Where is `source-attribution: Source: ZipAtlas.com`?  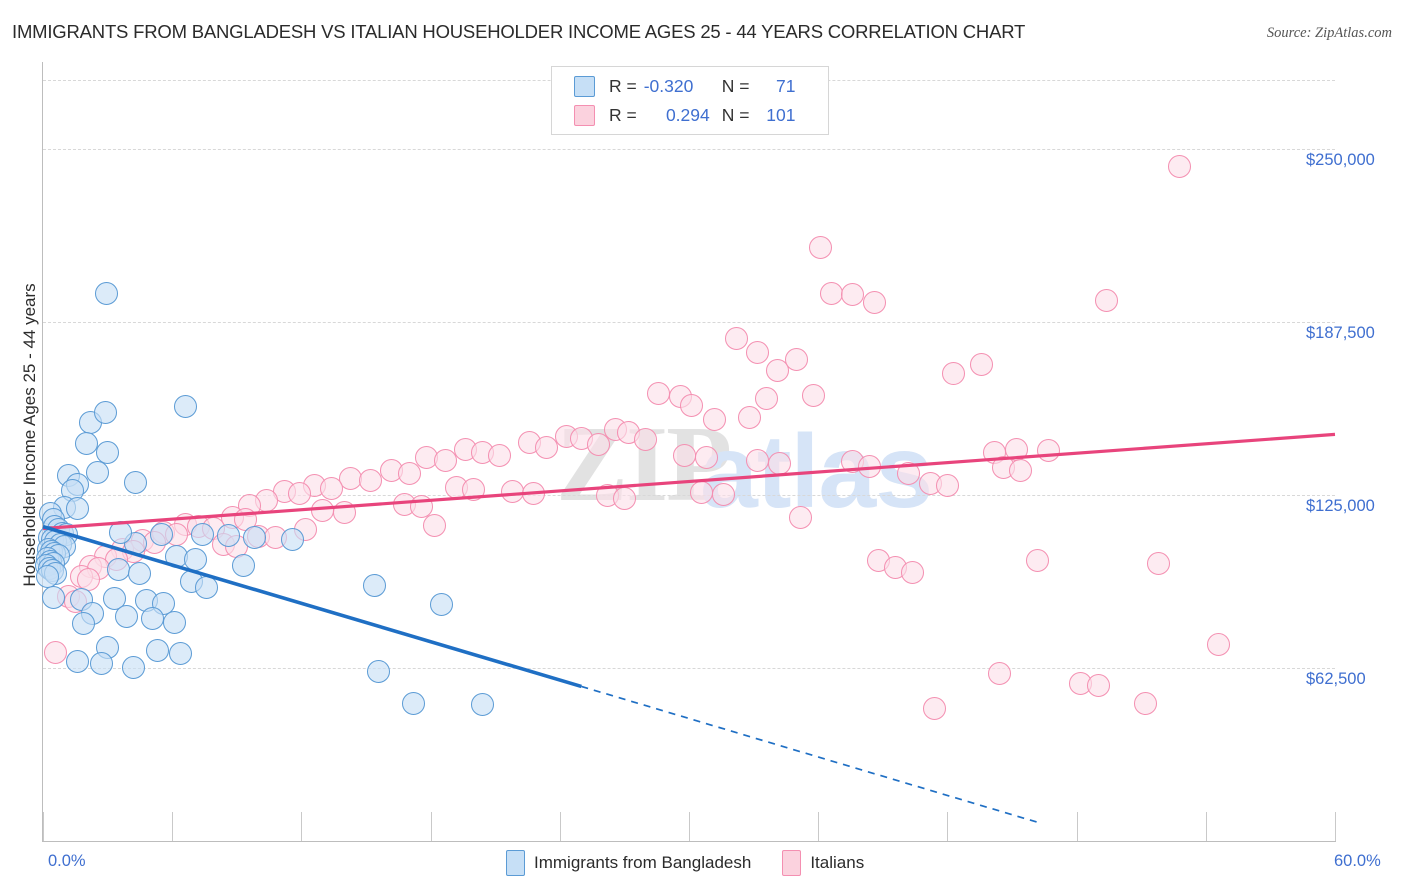 source-attribution: Source: ZipAtlas.com is located at coordinates (1329, 33).